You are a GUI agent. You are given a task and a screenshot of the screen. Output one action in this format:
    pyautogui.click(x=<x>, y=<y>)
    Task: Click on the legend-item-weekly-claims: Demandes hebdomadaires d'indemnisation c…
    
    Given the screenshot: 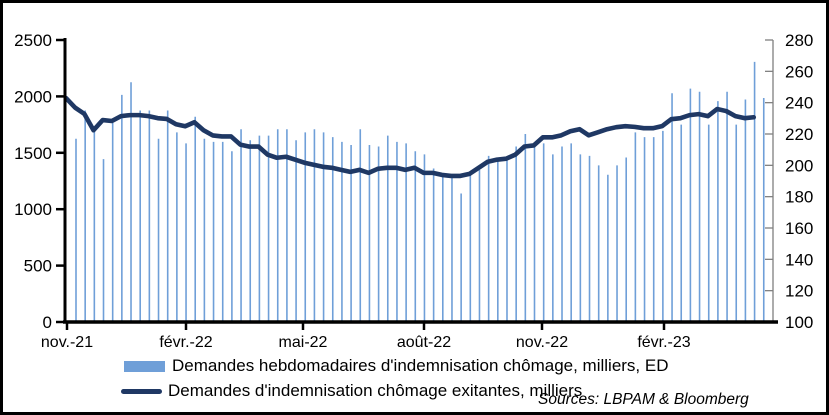 What is the action you would take?
    pyautogui.click(x=396, y=366)
    